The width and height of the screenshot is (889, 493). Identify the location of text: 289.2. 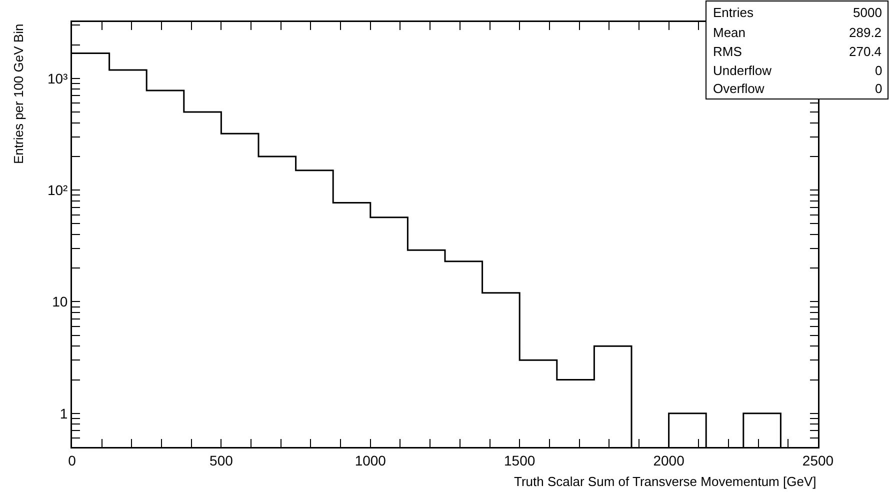
(865, 32).